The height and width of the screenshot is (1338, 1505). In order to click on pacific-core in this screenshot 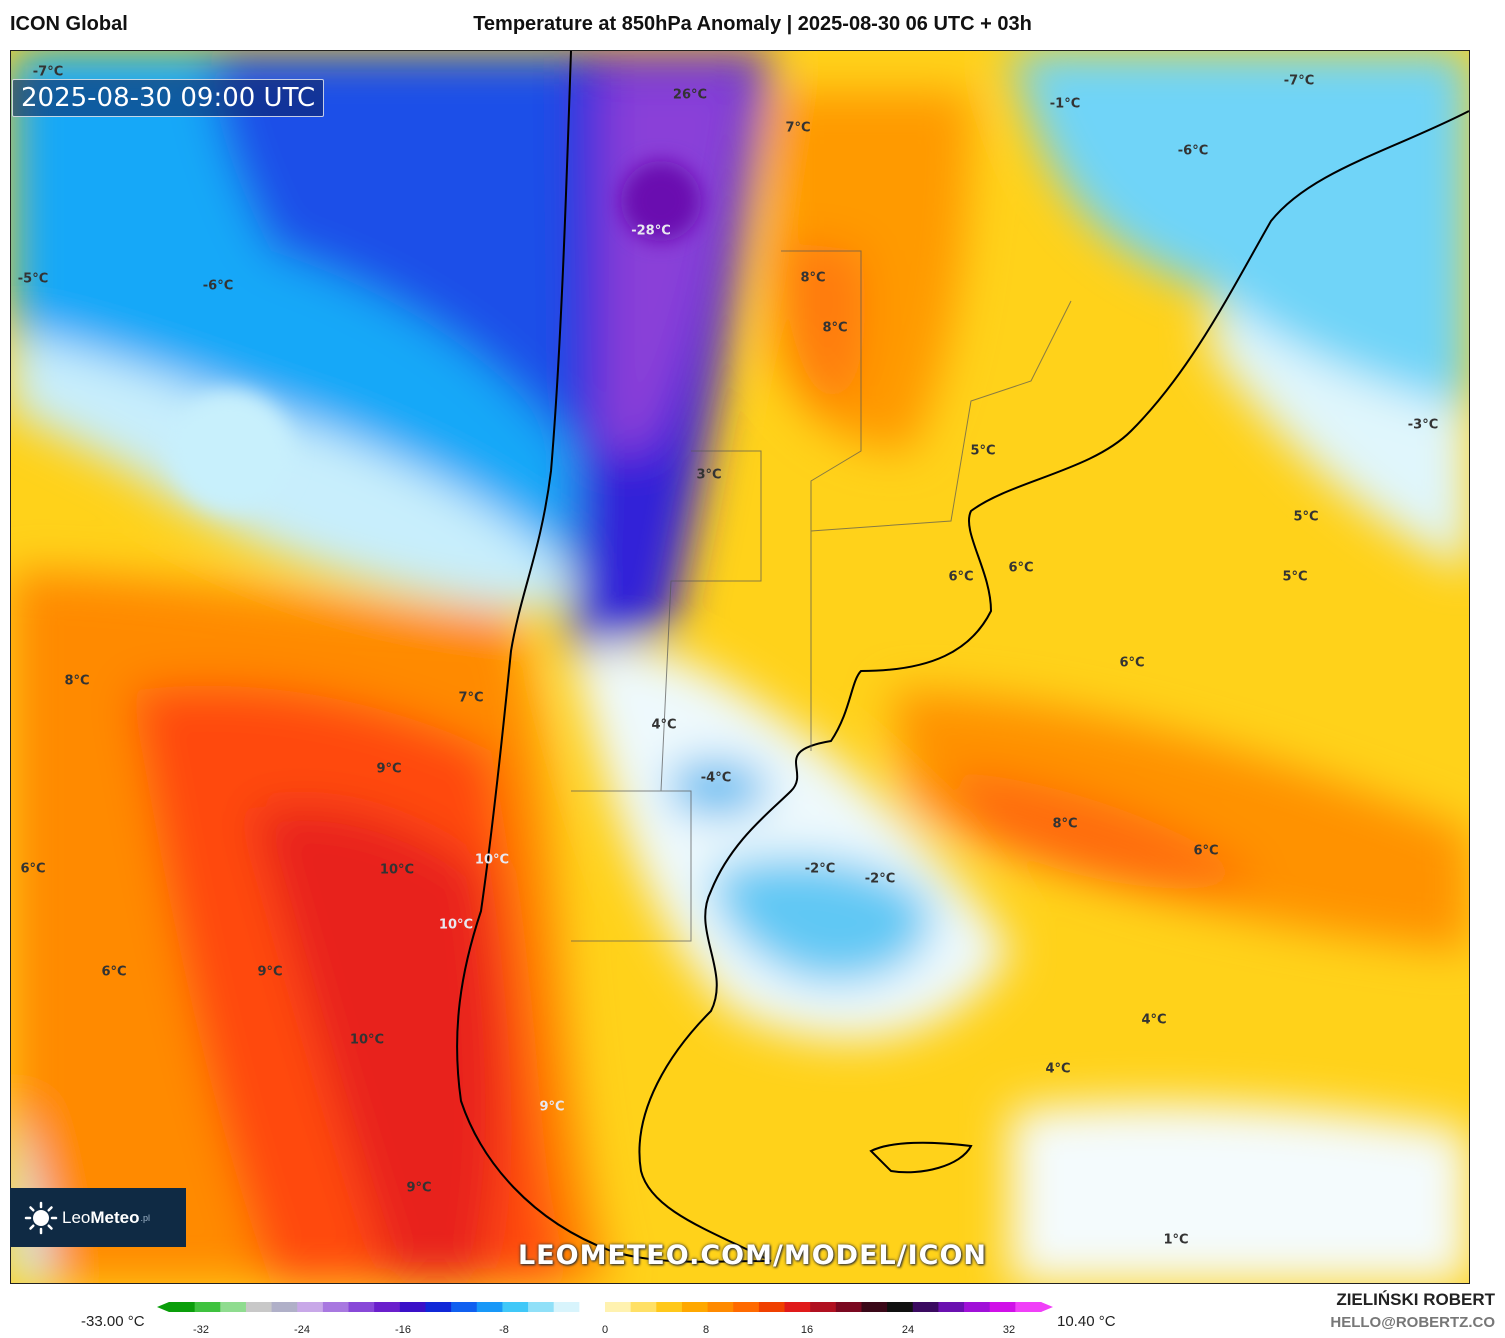, I will do `click(375, 1044)`.